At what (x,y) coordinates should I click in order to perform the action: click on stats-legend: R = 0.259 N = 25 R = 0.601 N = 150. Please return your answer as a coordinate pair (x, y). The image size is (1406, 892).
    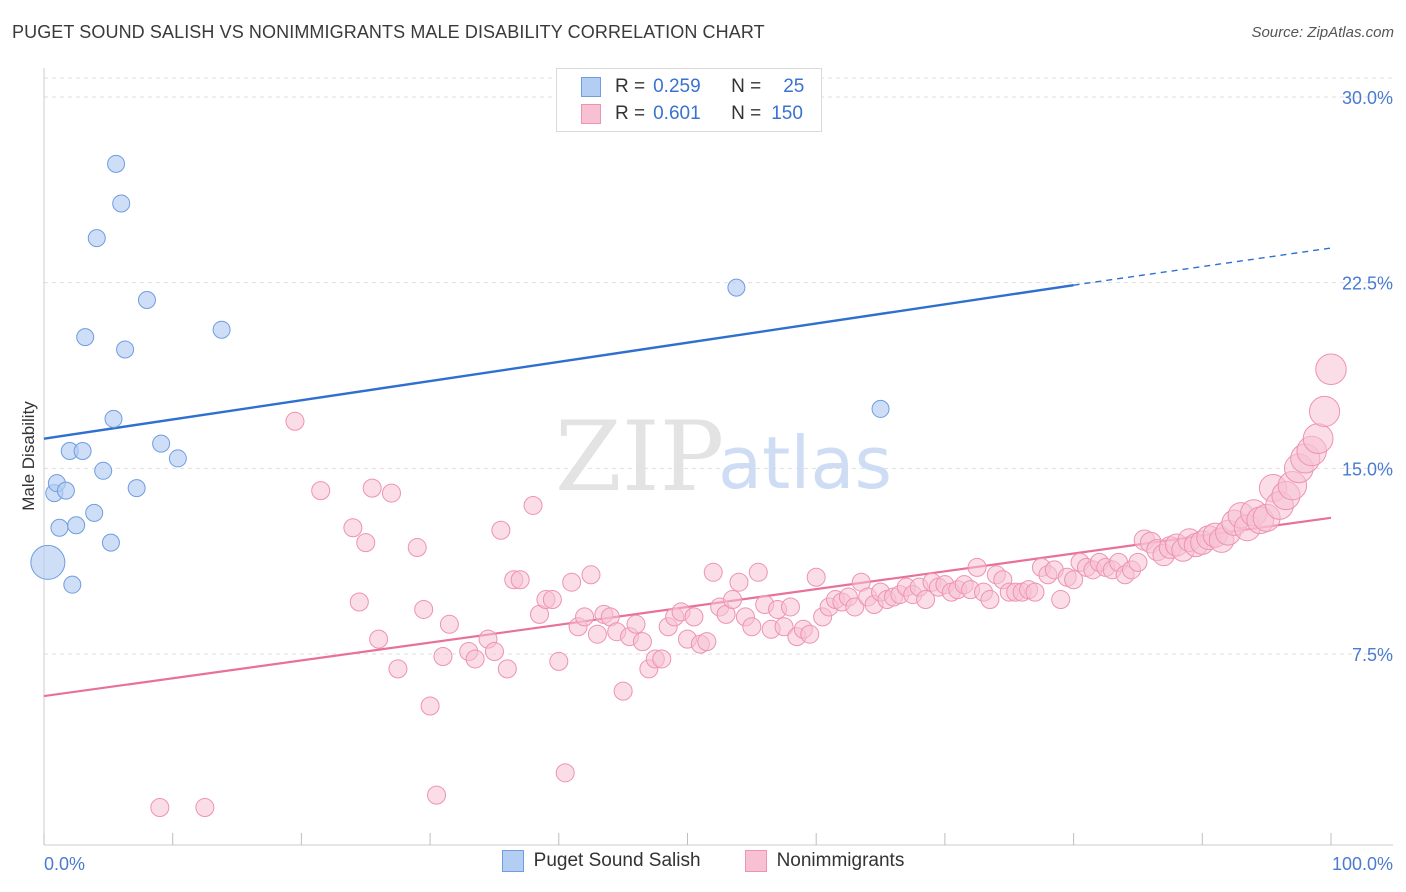
    Looking at the image, I should click on (689, 100).